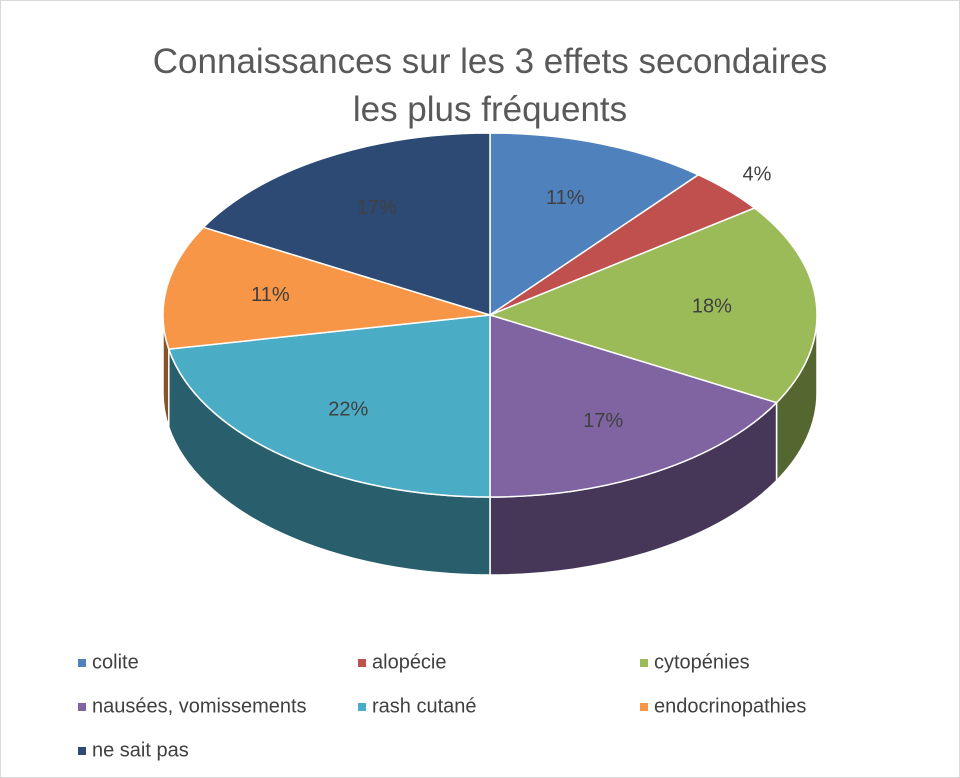 The height and width of the screenshot is (778, 960). What do you see at coordinates (730, 706) in the screenshot?
I see `legend-label: endocrinopathies` at bounding box center [730, 706].